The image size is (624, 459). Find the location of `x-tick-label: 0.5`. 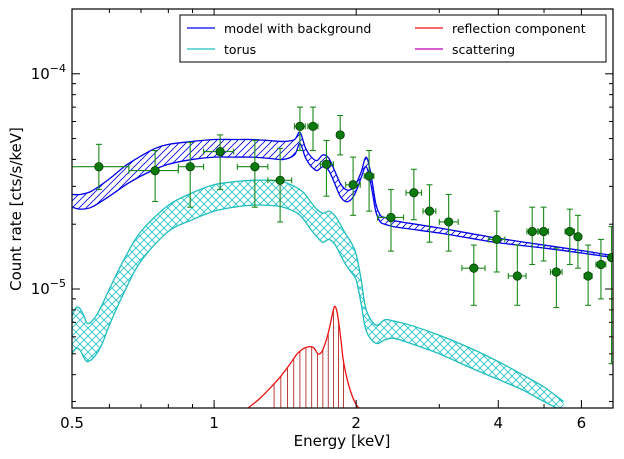

x-tick-label: 0.5 is located at coordinates (72, 423).